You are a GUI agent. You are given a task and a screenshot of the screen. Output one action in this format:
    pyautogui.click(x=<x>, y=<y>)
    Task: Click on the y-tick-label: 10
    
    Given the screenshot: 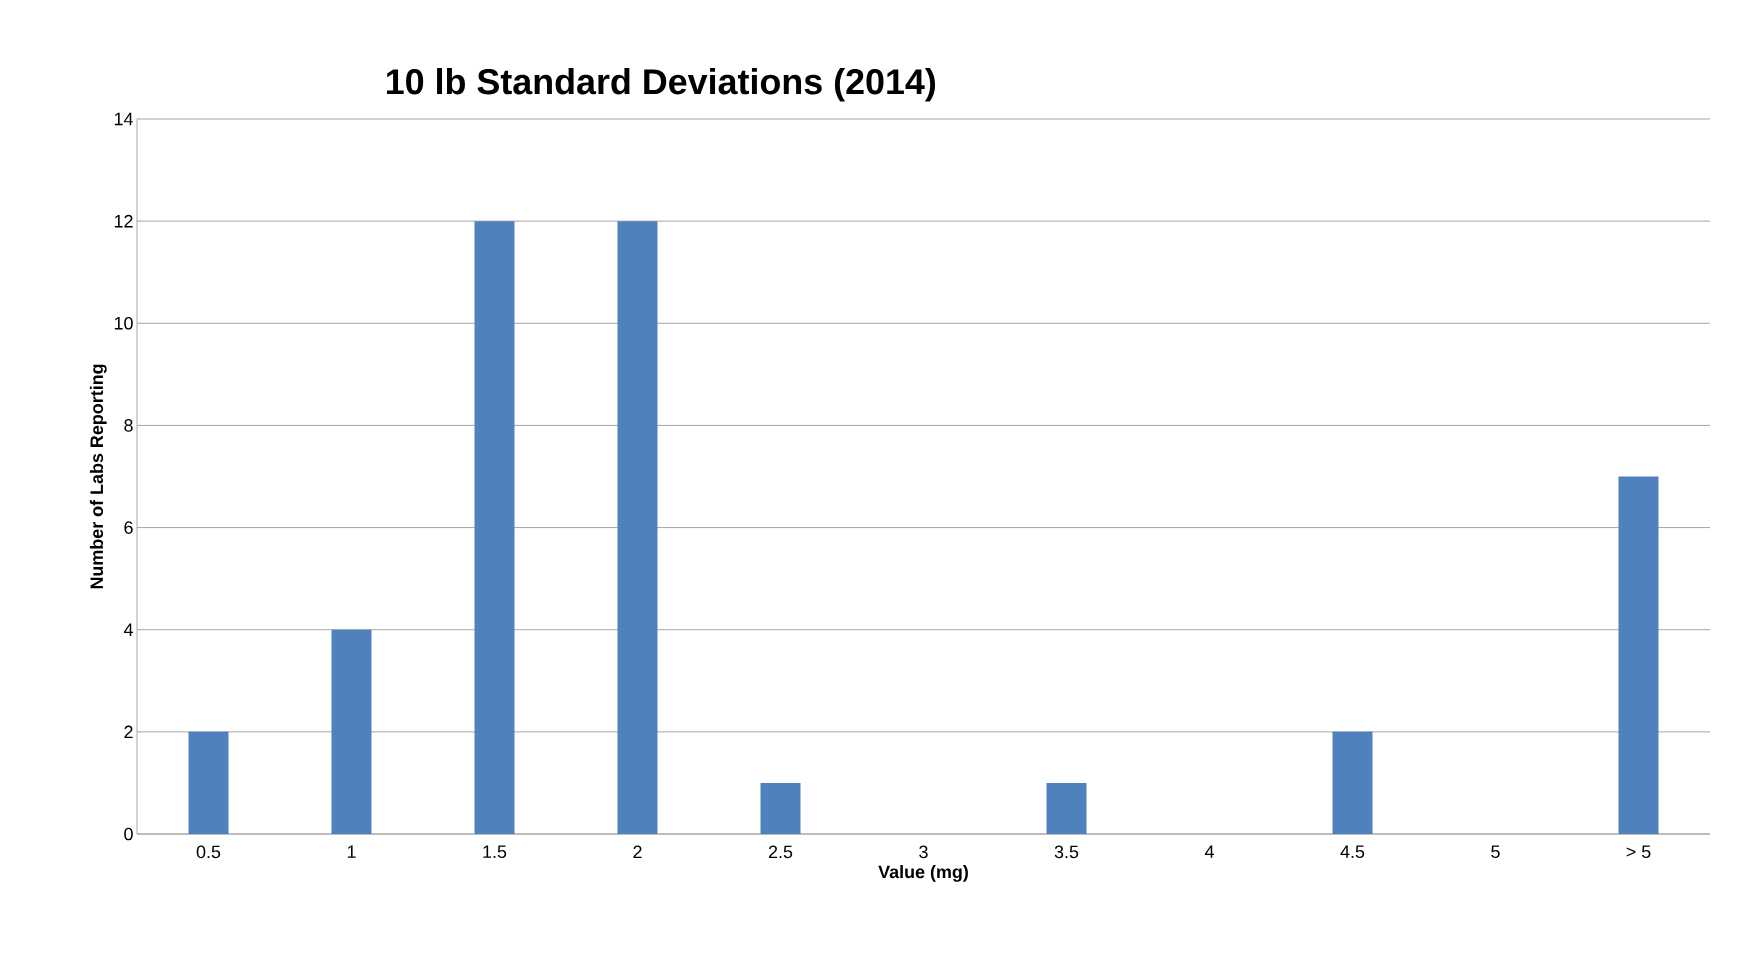 What is the action you would take?
    pyautogui.click(x=123, y=323)
    